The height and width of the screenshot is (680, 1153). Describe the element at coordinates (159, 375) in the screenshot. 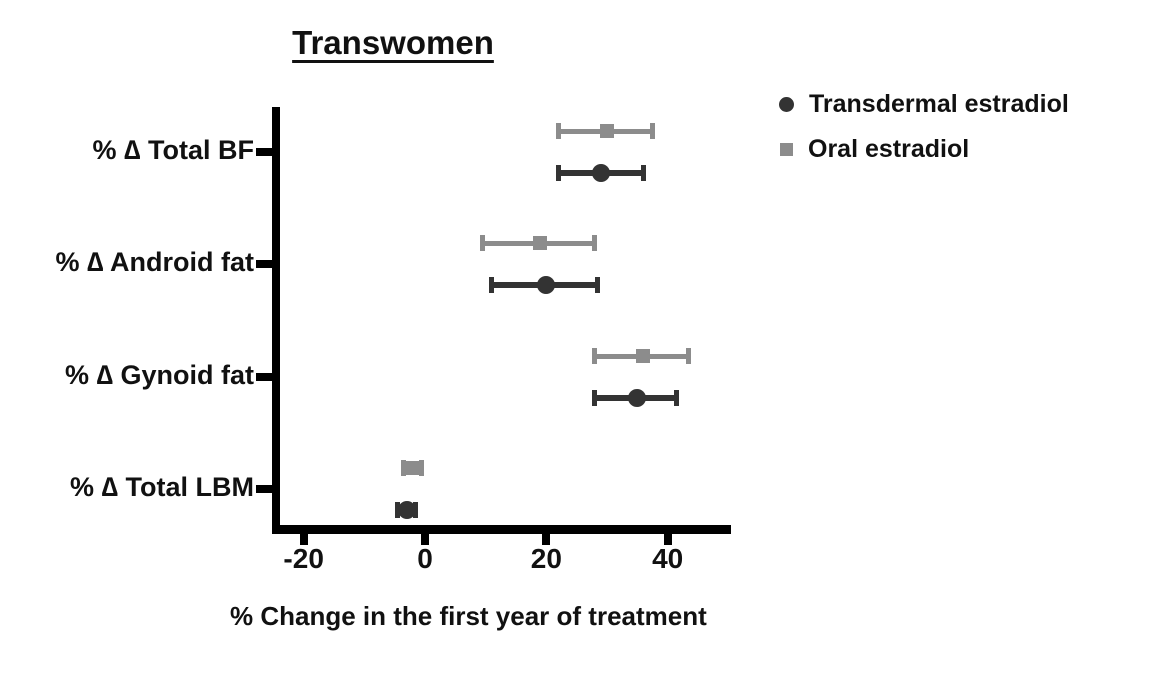

I see `category-label: % ∆ Gynoid fat` at that location.